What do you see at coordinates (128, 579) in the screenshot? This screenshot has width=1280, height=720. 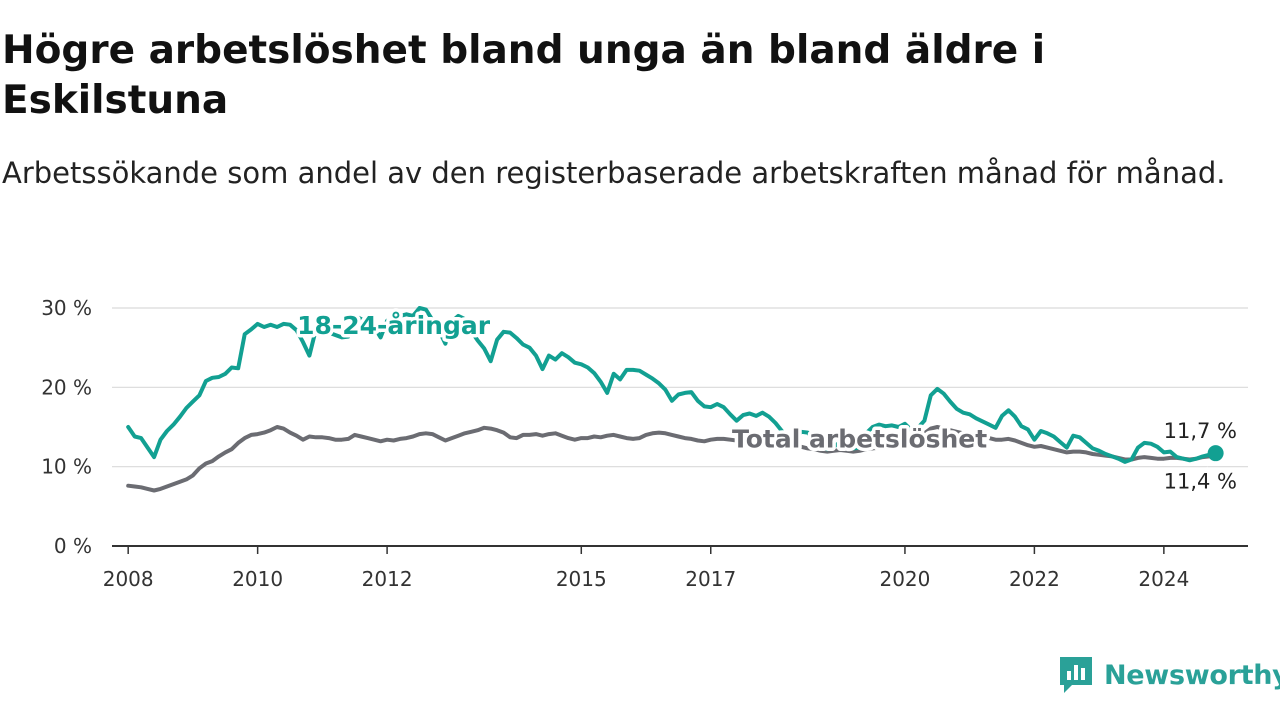 I see `x-tick-label: 2008` at bounding box center [128, 579].